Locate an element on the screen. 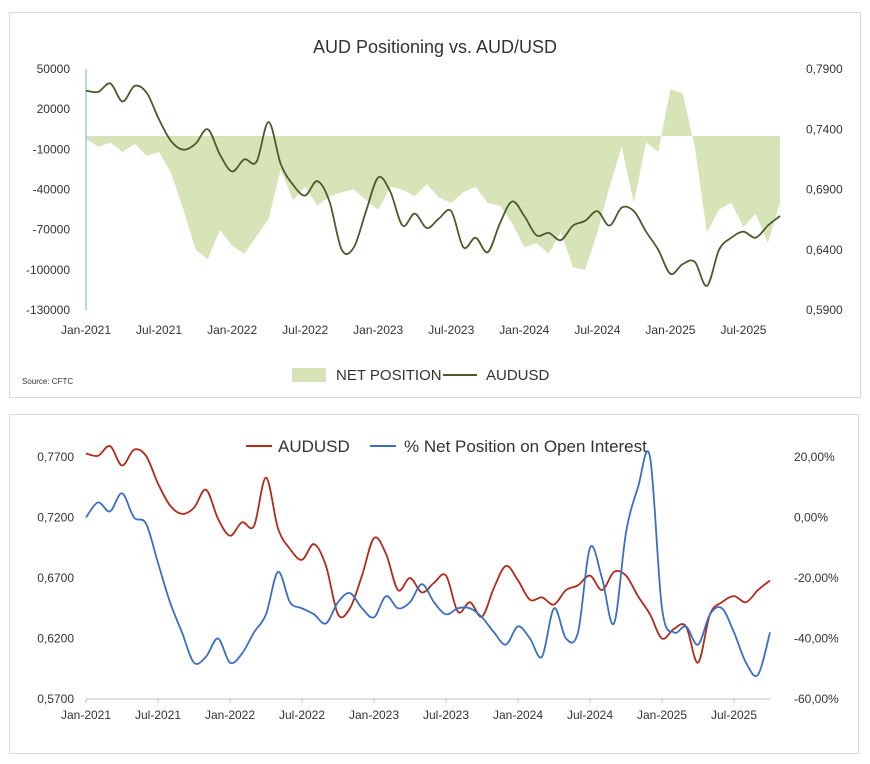 Image resolution: width=870 pixels, height=764 pixels. legend-label-net-pct: % Net Position on Open Interest is located at coordinates (525, 446).